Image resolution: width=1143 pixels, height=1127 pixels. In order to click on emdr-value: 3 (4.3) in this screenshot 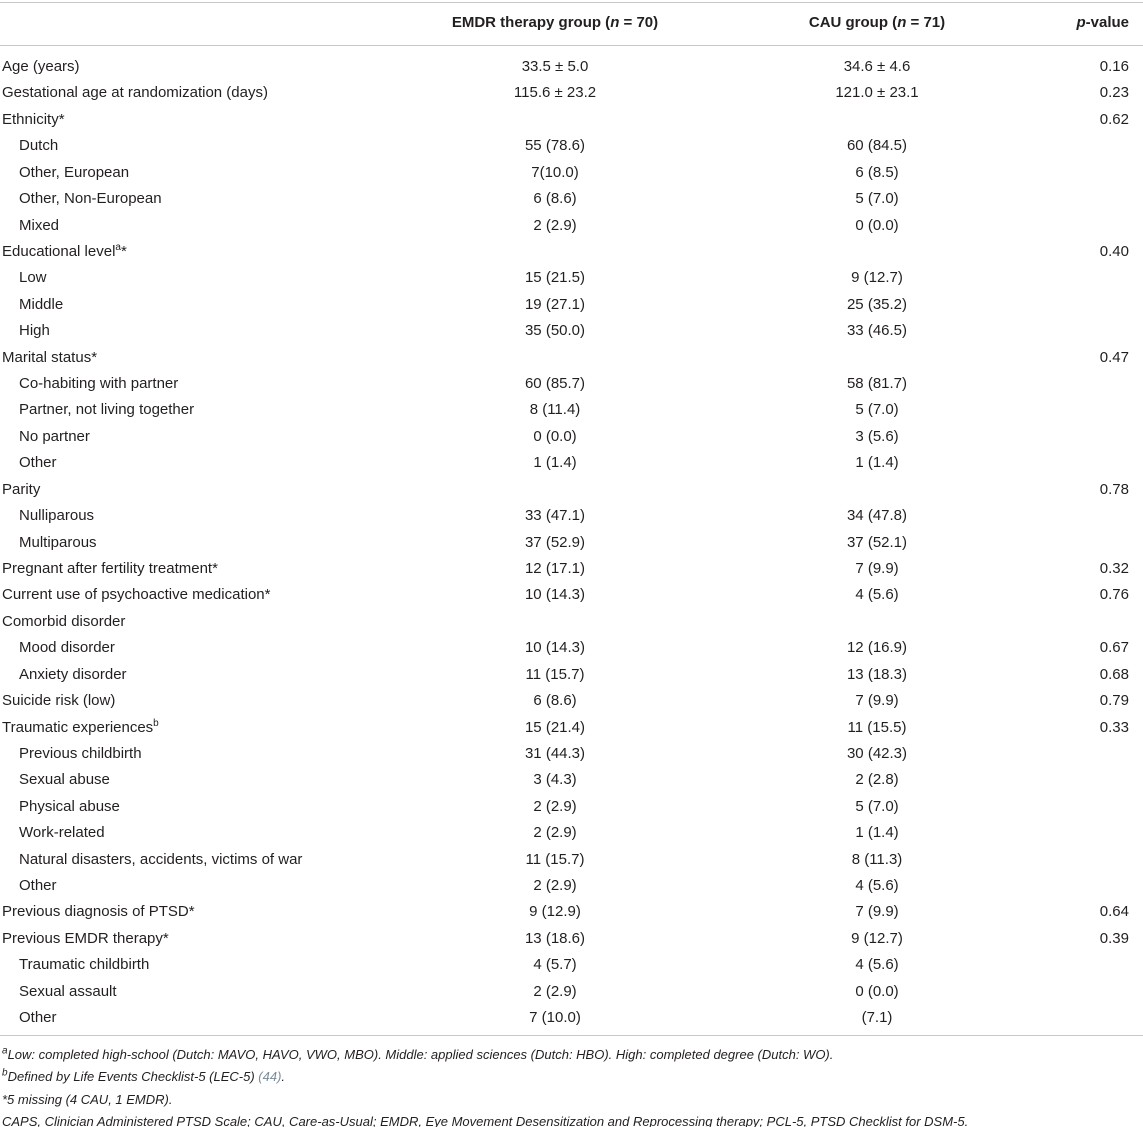, I will do `click(555, 780)`.